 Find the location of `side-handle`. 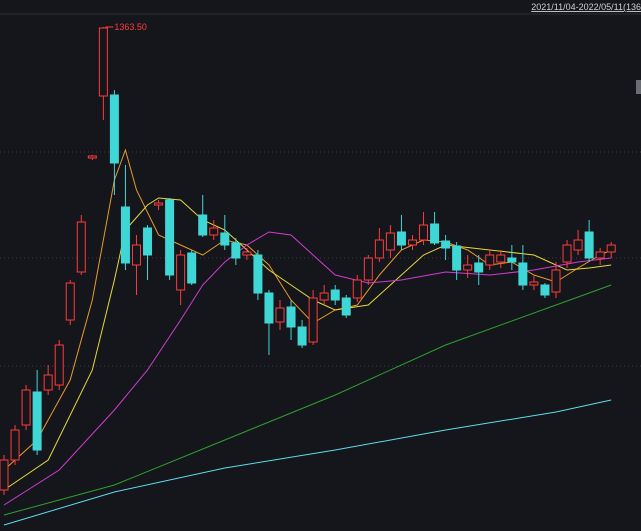

side-handle is located at coordinates (638, 87).